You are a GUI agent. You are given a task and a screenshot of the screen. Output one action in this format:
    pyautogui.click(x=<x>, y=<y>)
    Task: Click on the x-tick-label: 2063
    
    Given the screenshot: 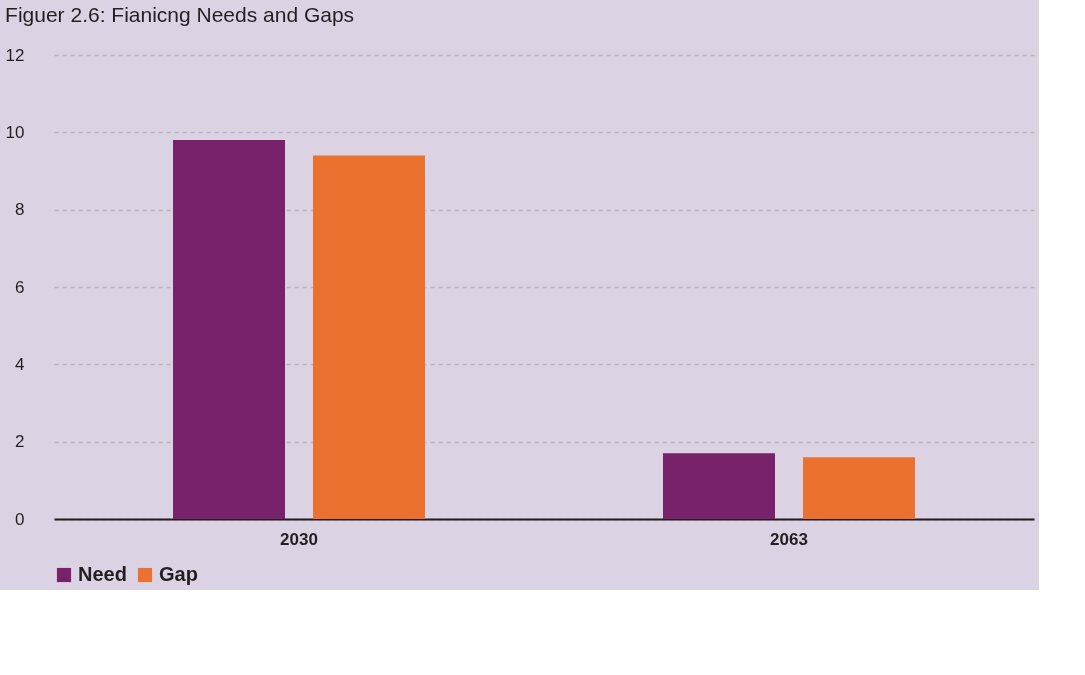 What is the action you would take?
    pyautogui.click(x=789, y=539)
    